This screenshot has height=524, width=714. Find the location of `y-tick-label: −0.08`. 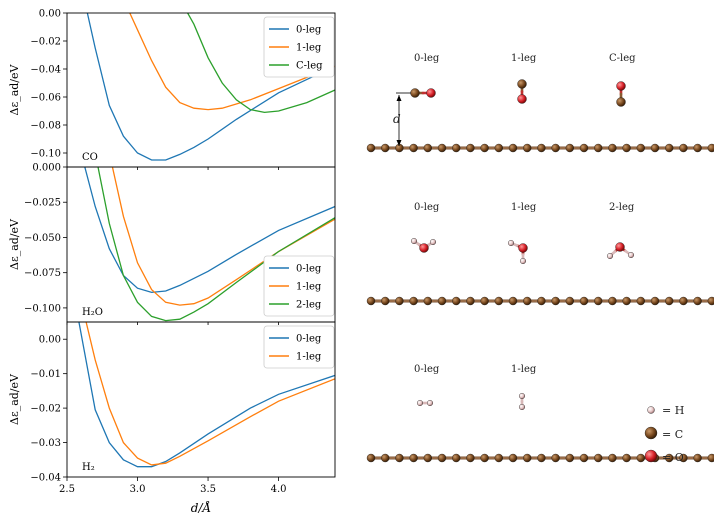

y-tick-label: −0.08 is located at coordinates (45, 126).